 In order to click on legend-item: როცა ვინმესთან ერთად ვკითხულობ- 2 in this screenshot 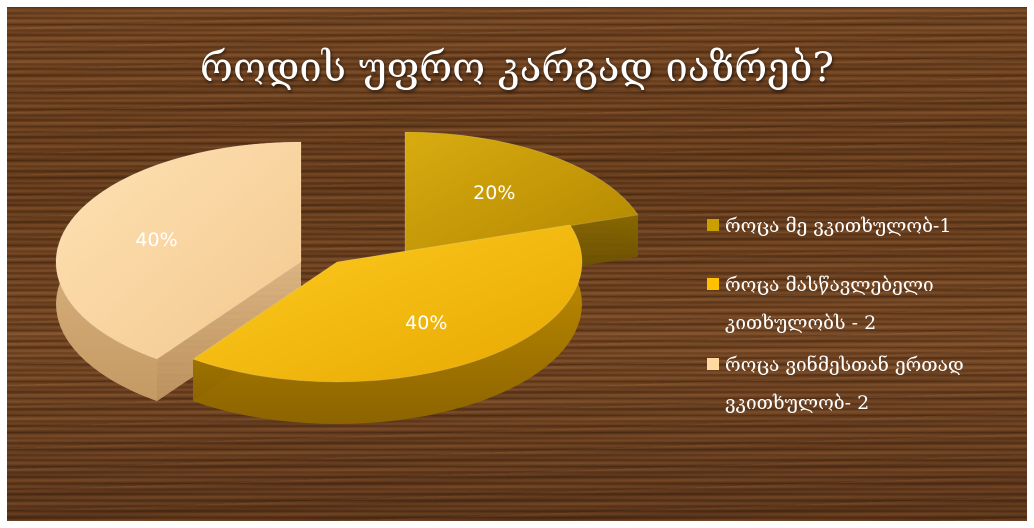, I will do `click(867, 384)`.